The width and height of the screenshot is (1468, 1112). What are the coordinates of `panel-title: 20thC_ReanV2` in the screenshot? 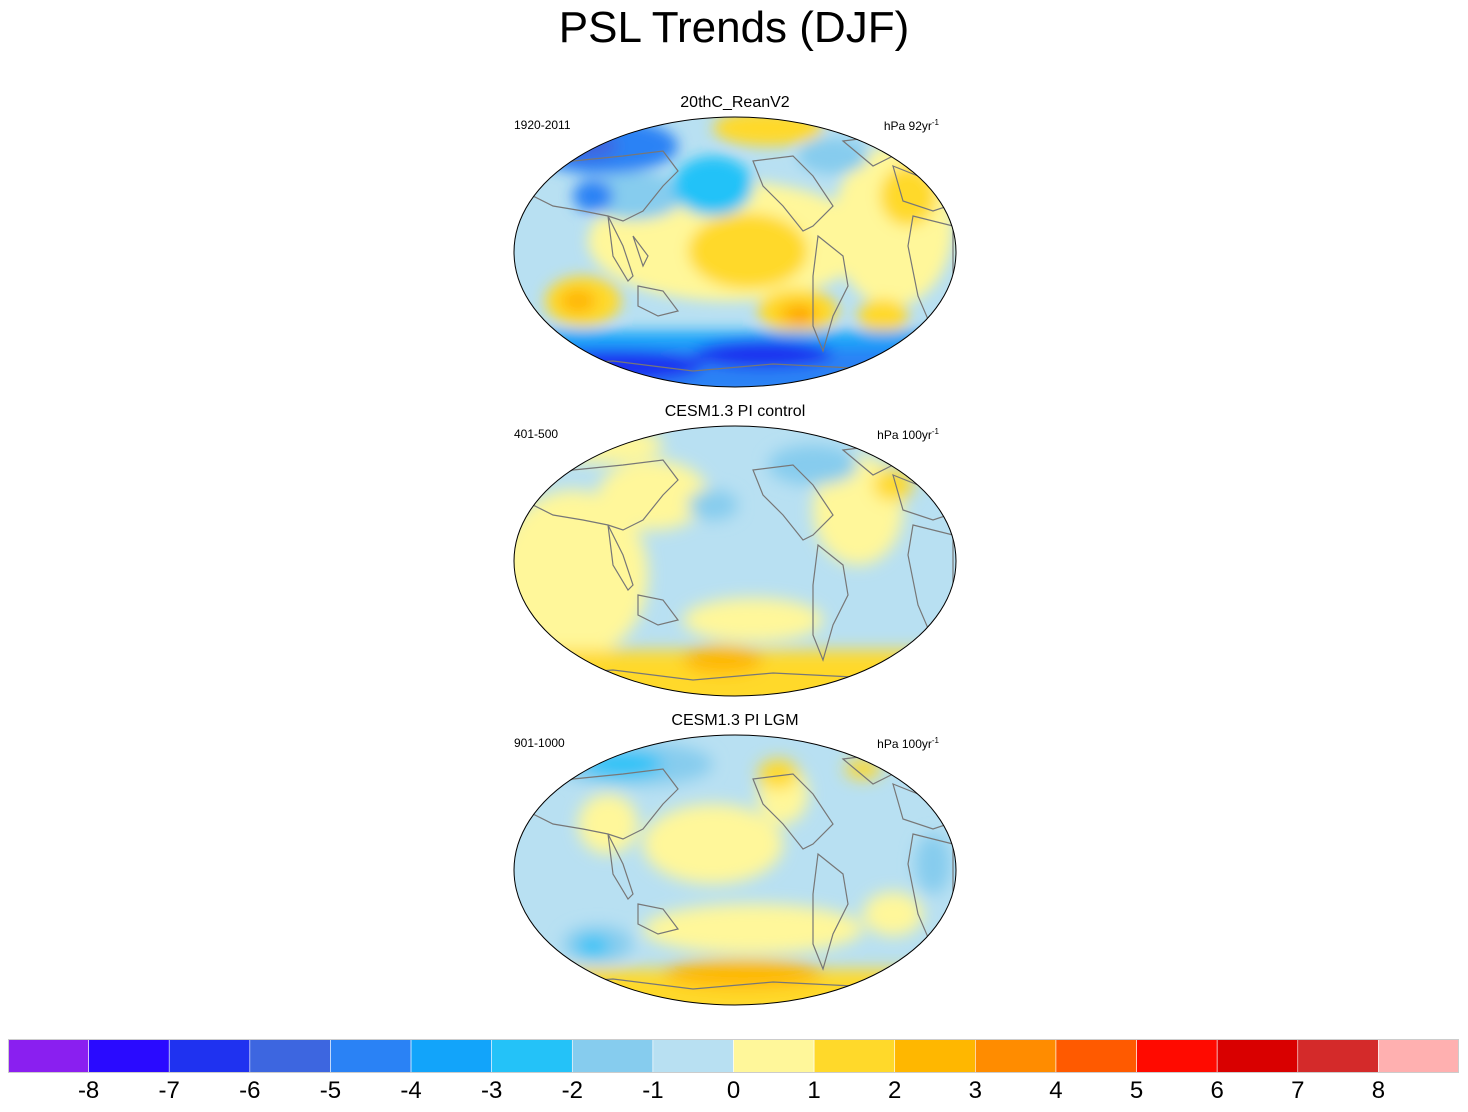 It's located at (735, 102).